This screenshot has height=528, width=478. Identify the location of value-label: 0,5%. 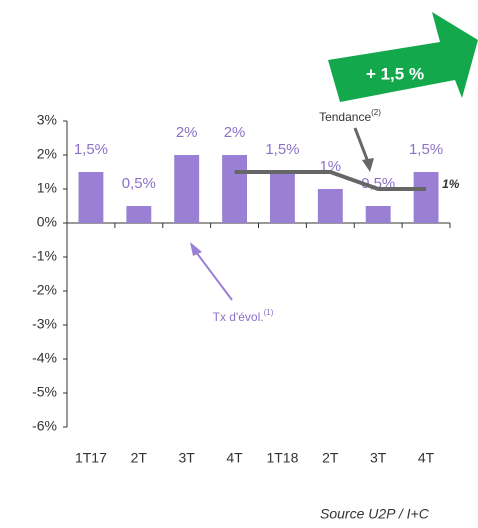
(139, 183).